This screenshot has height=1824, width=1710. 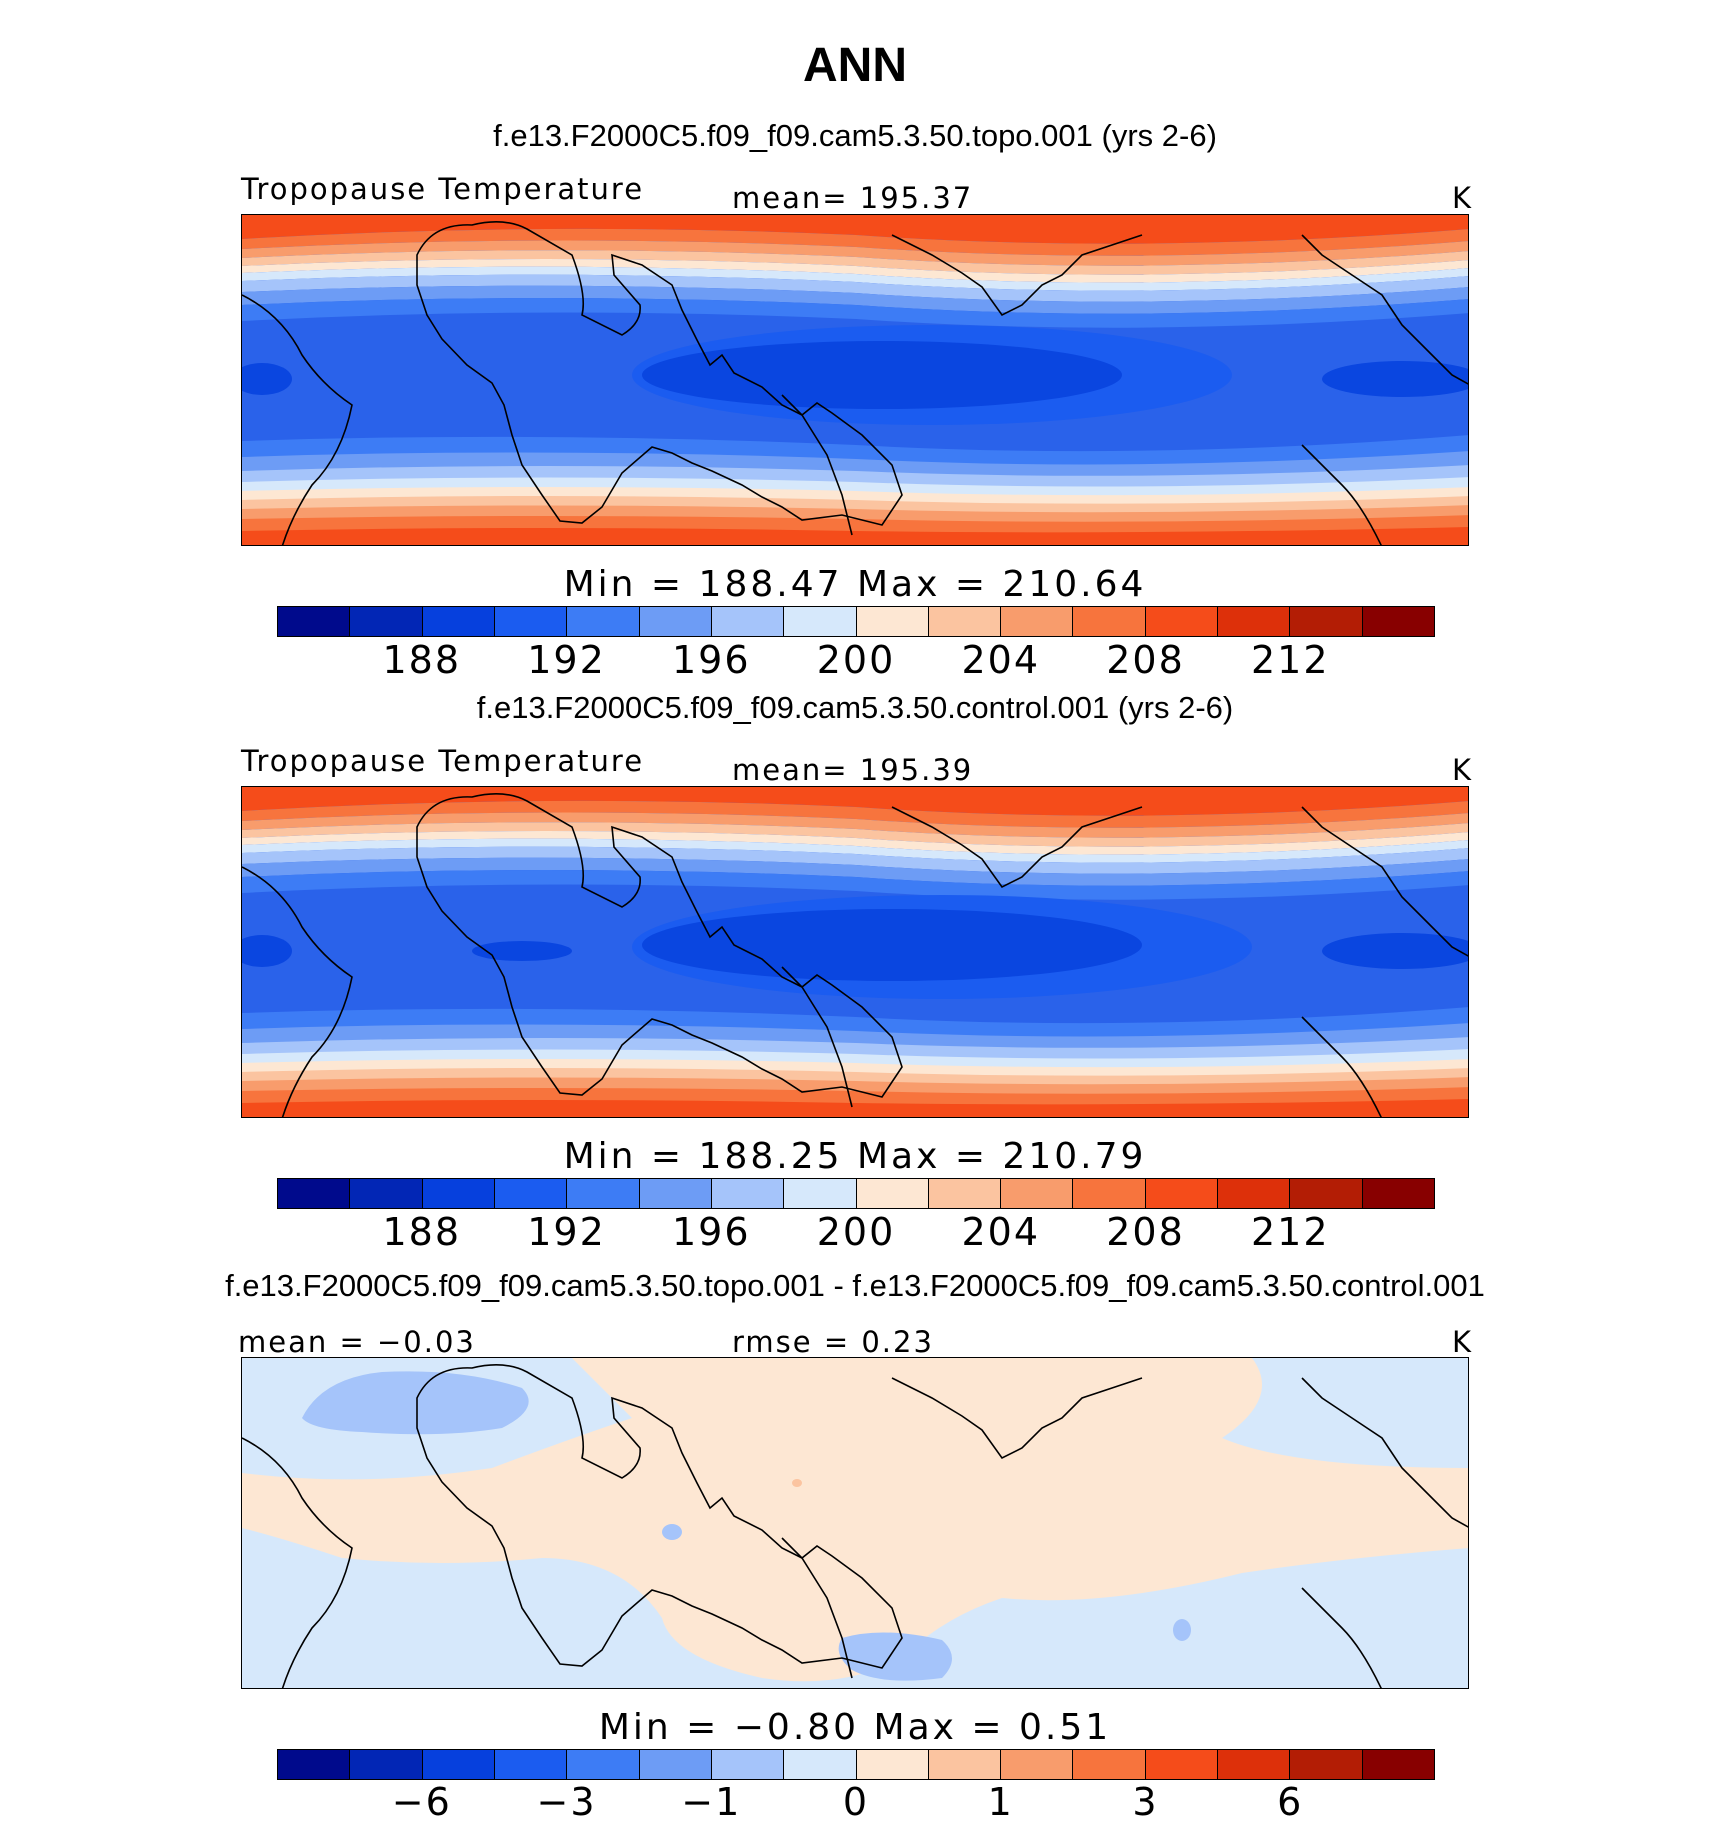 I want to click on panel1-variable-label: Tropopause Temperature, so click(x=443, y=189).